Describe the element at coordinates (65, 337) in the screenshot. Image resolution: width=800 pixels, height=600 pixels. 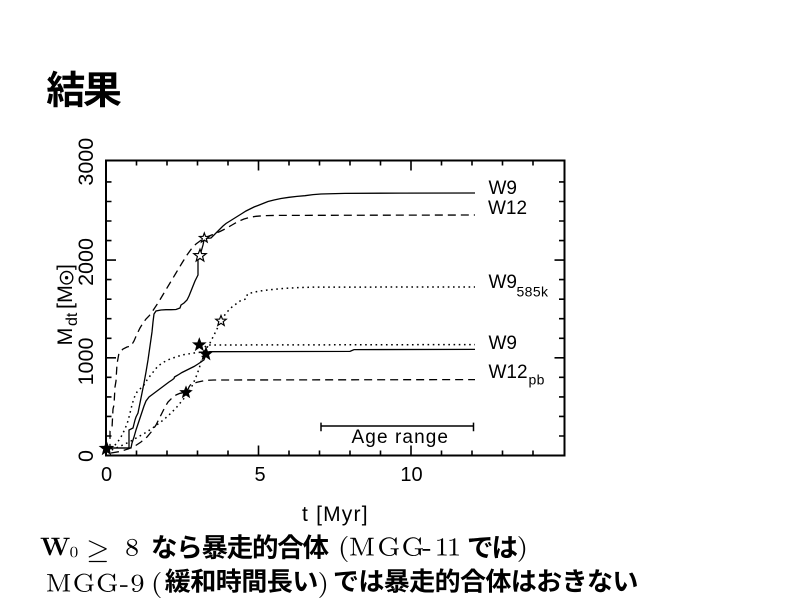
I see `svg-text: M` at that location.